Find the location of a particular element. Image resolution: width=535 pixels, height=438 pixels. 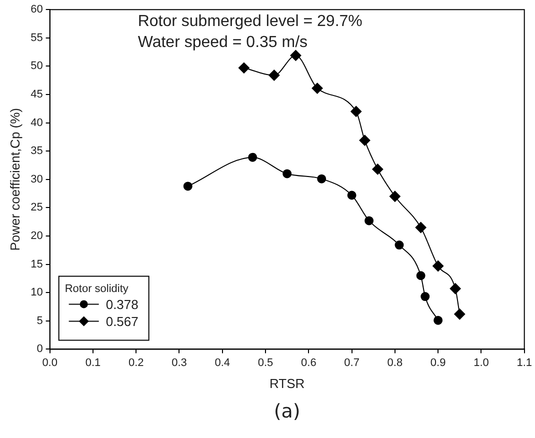

x-tick-label: 0.0 is located at coordinates (50, 362).